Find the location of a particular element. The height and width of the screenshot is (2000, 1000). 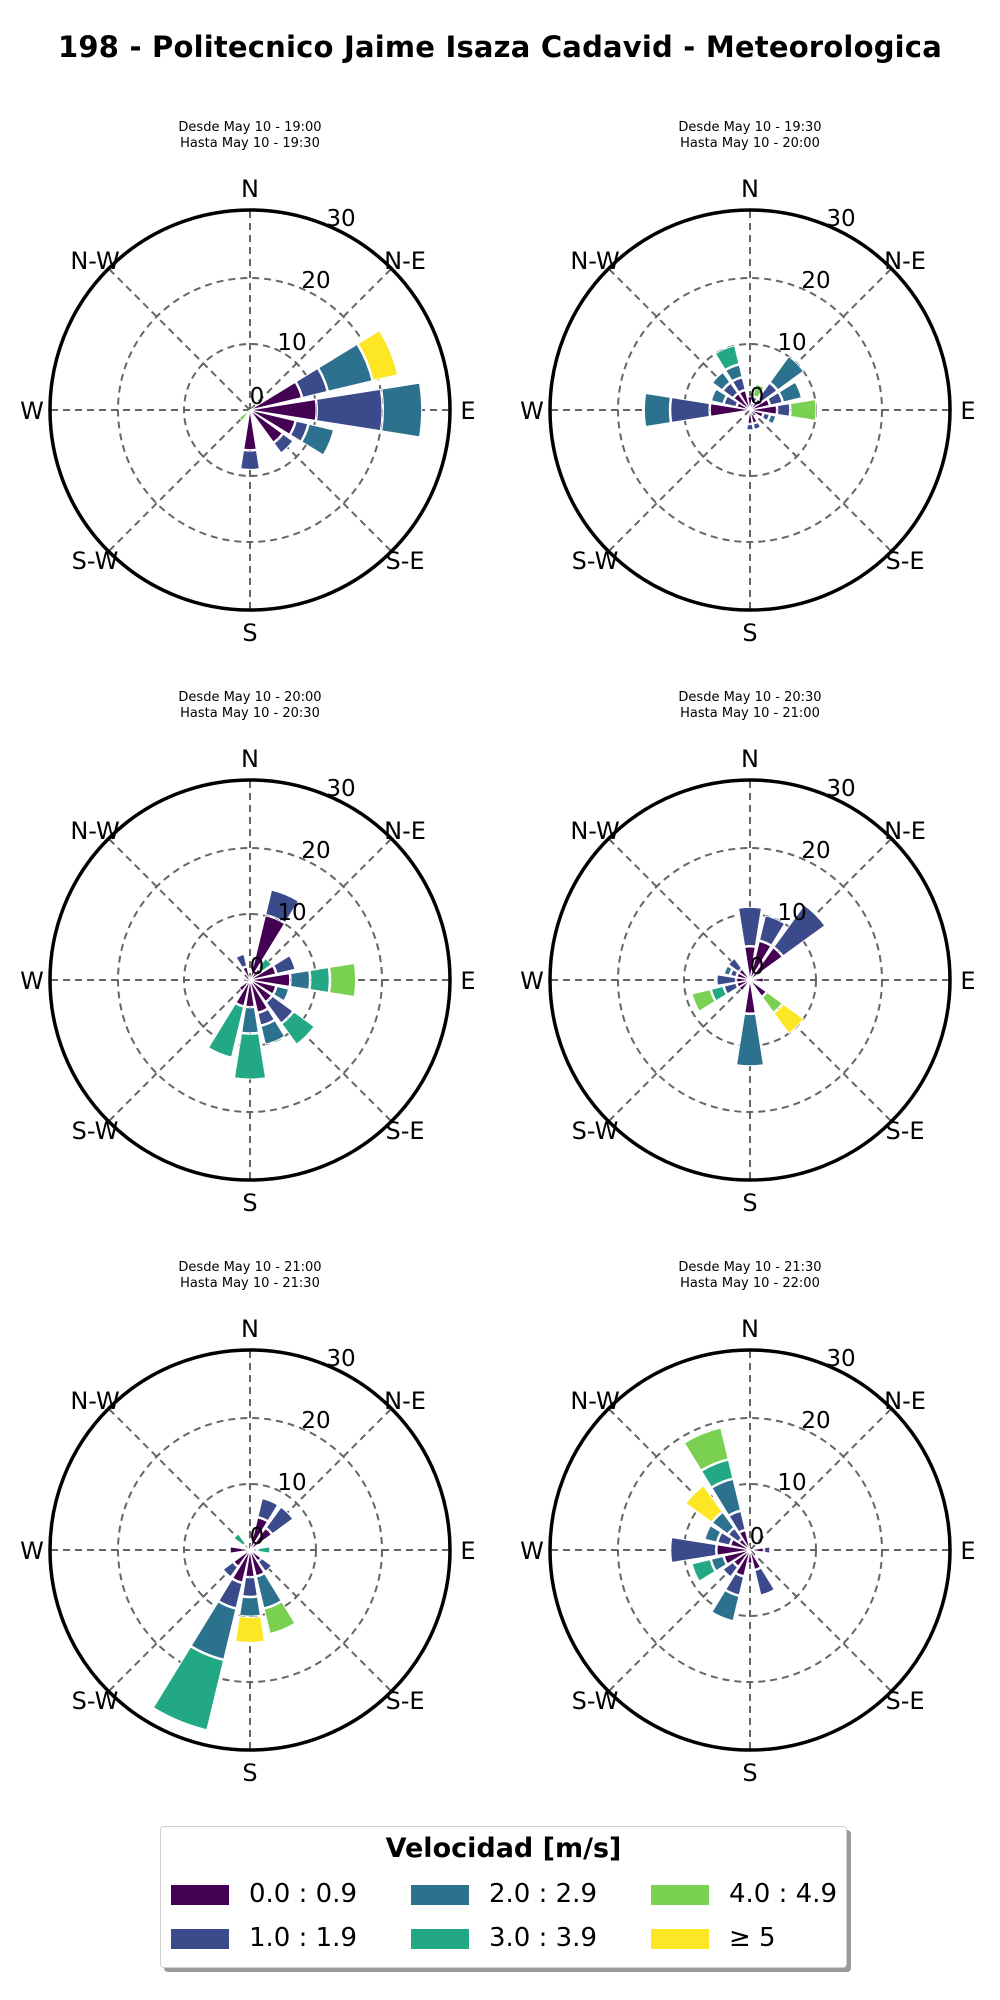

legend-swatch is located at coordinates (200, 1895).